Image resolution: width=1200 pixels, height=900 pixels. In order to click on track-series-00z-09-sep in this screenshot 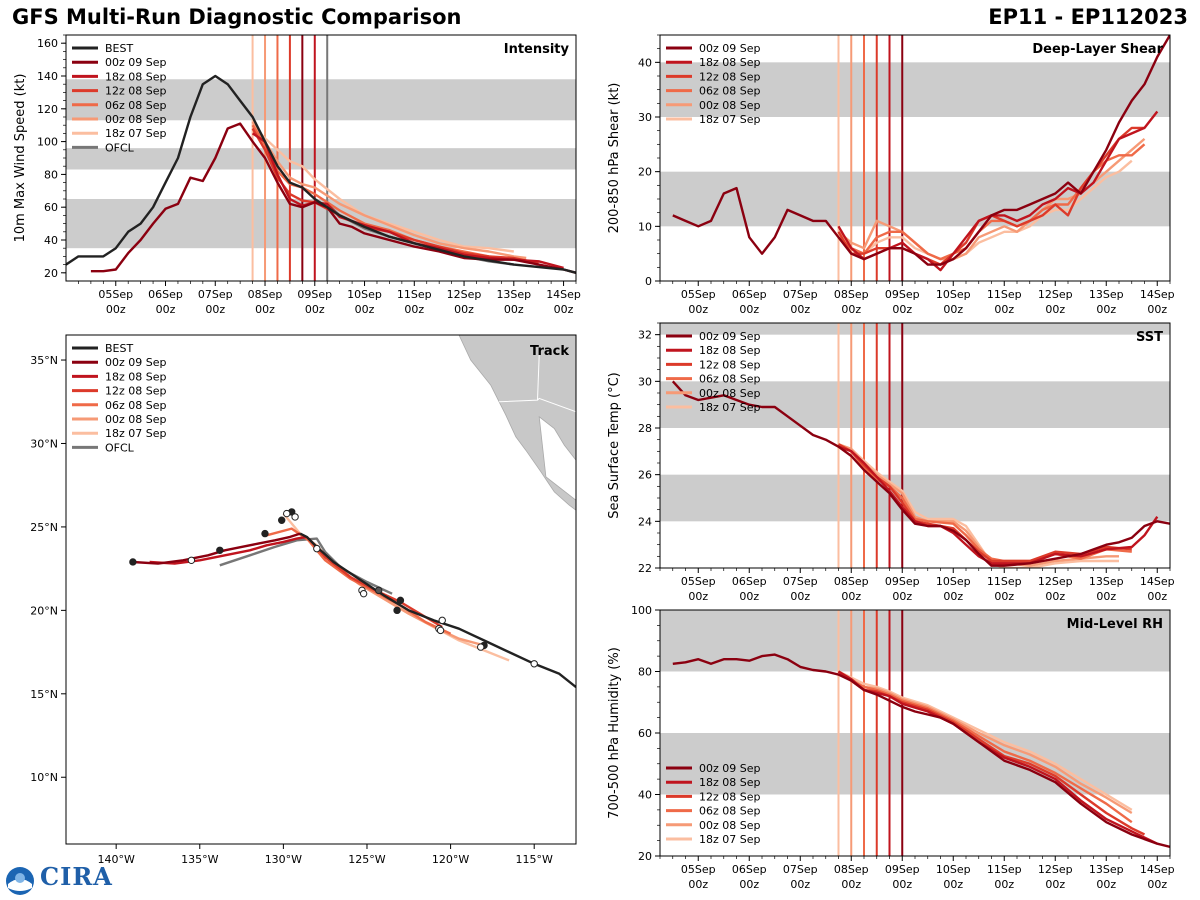, I will do `click(216, 548)`.